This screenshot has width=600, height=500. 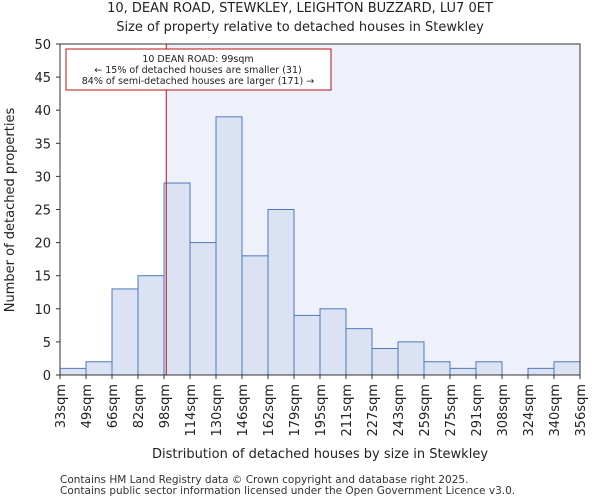 What do you see at coordinates (139, 406) in the screenshot?
I see `x-tick-label: 82sqm` at bounding box center [139, 406].